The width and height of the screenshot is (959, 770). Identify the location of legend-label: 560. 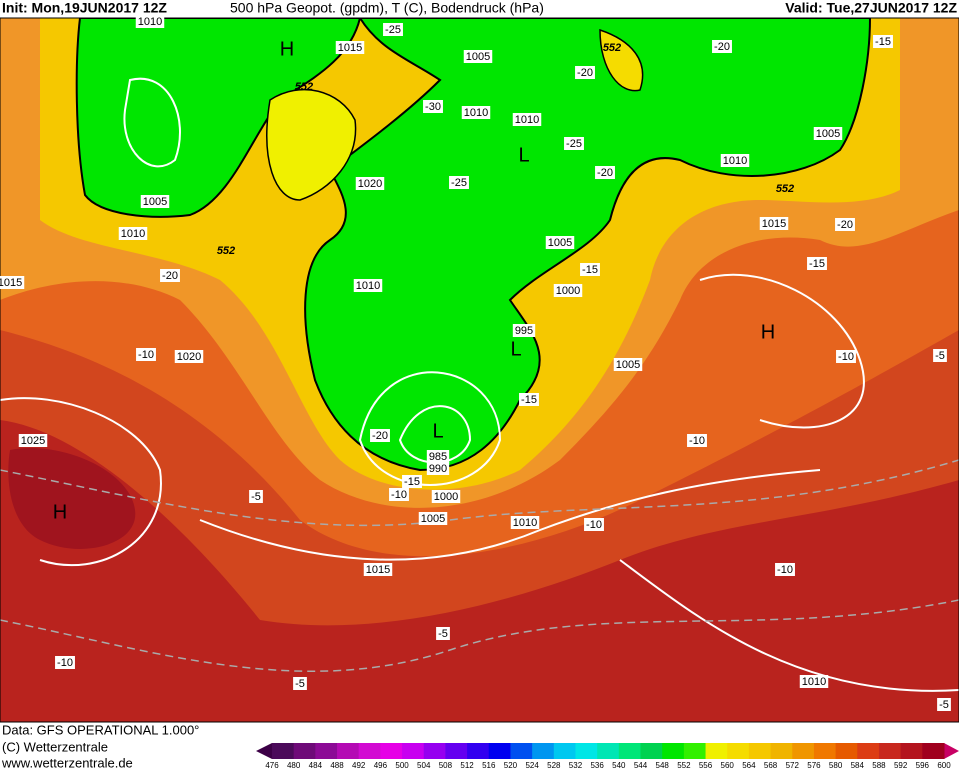
(728, 765).